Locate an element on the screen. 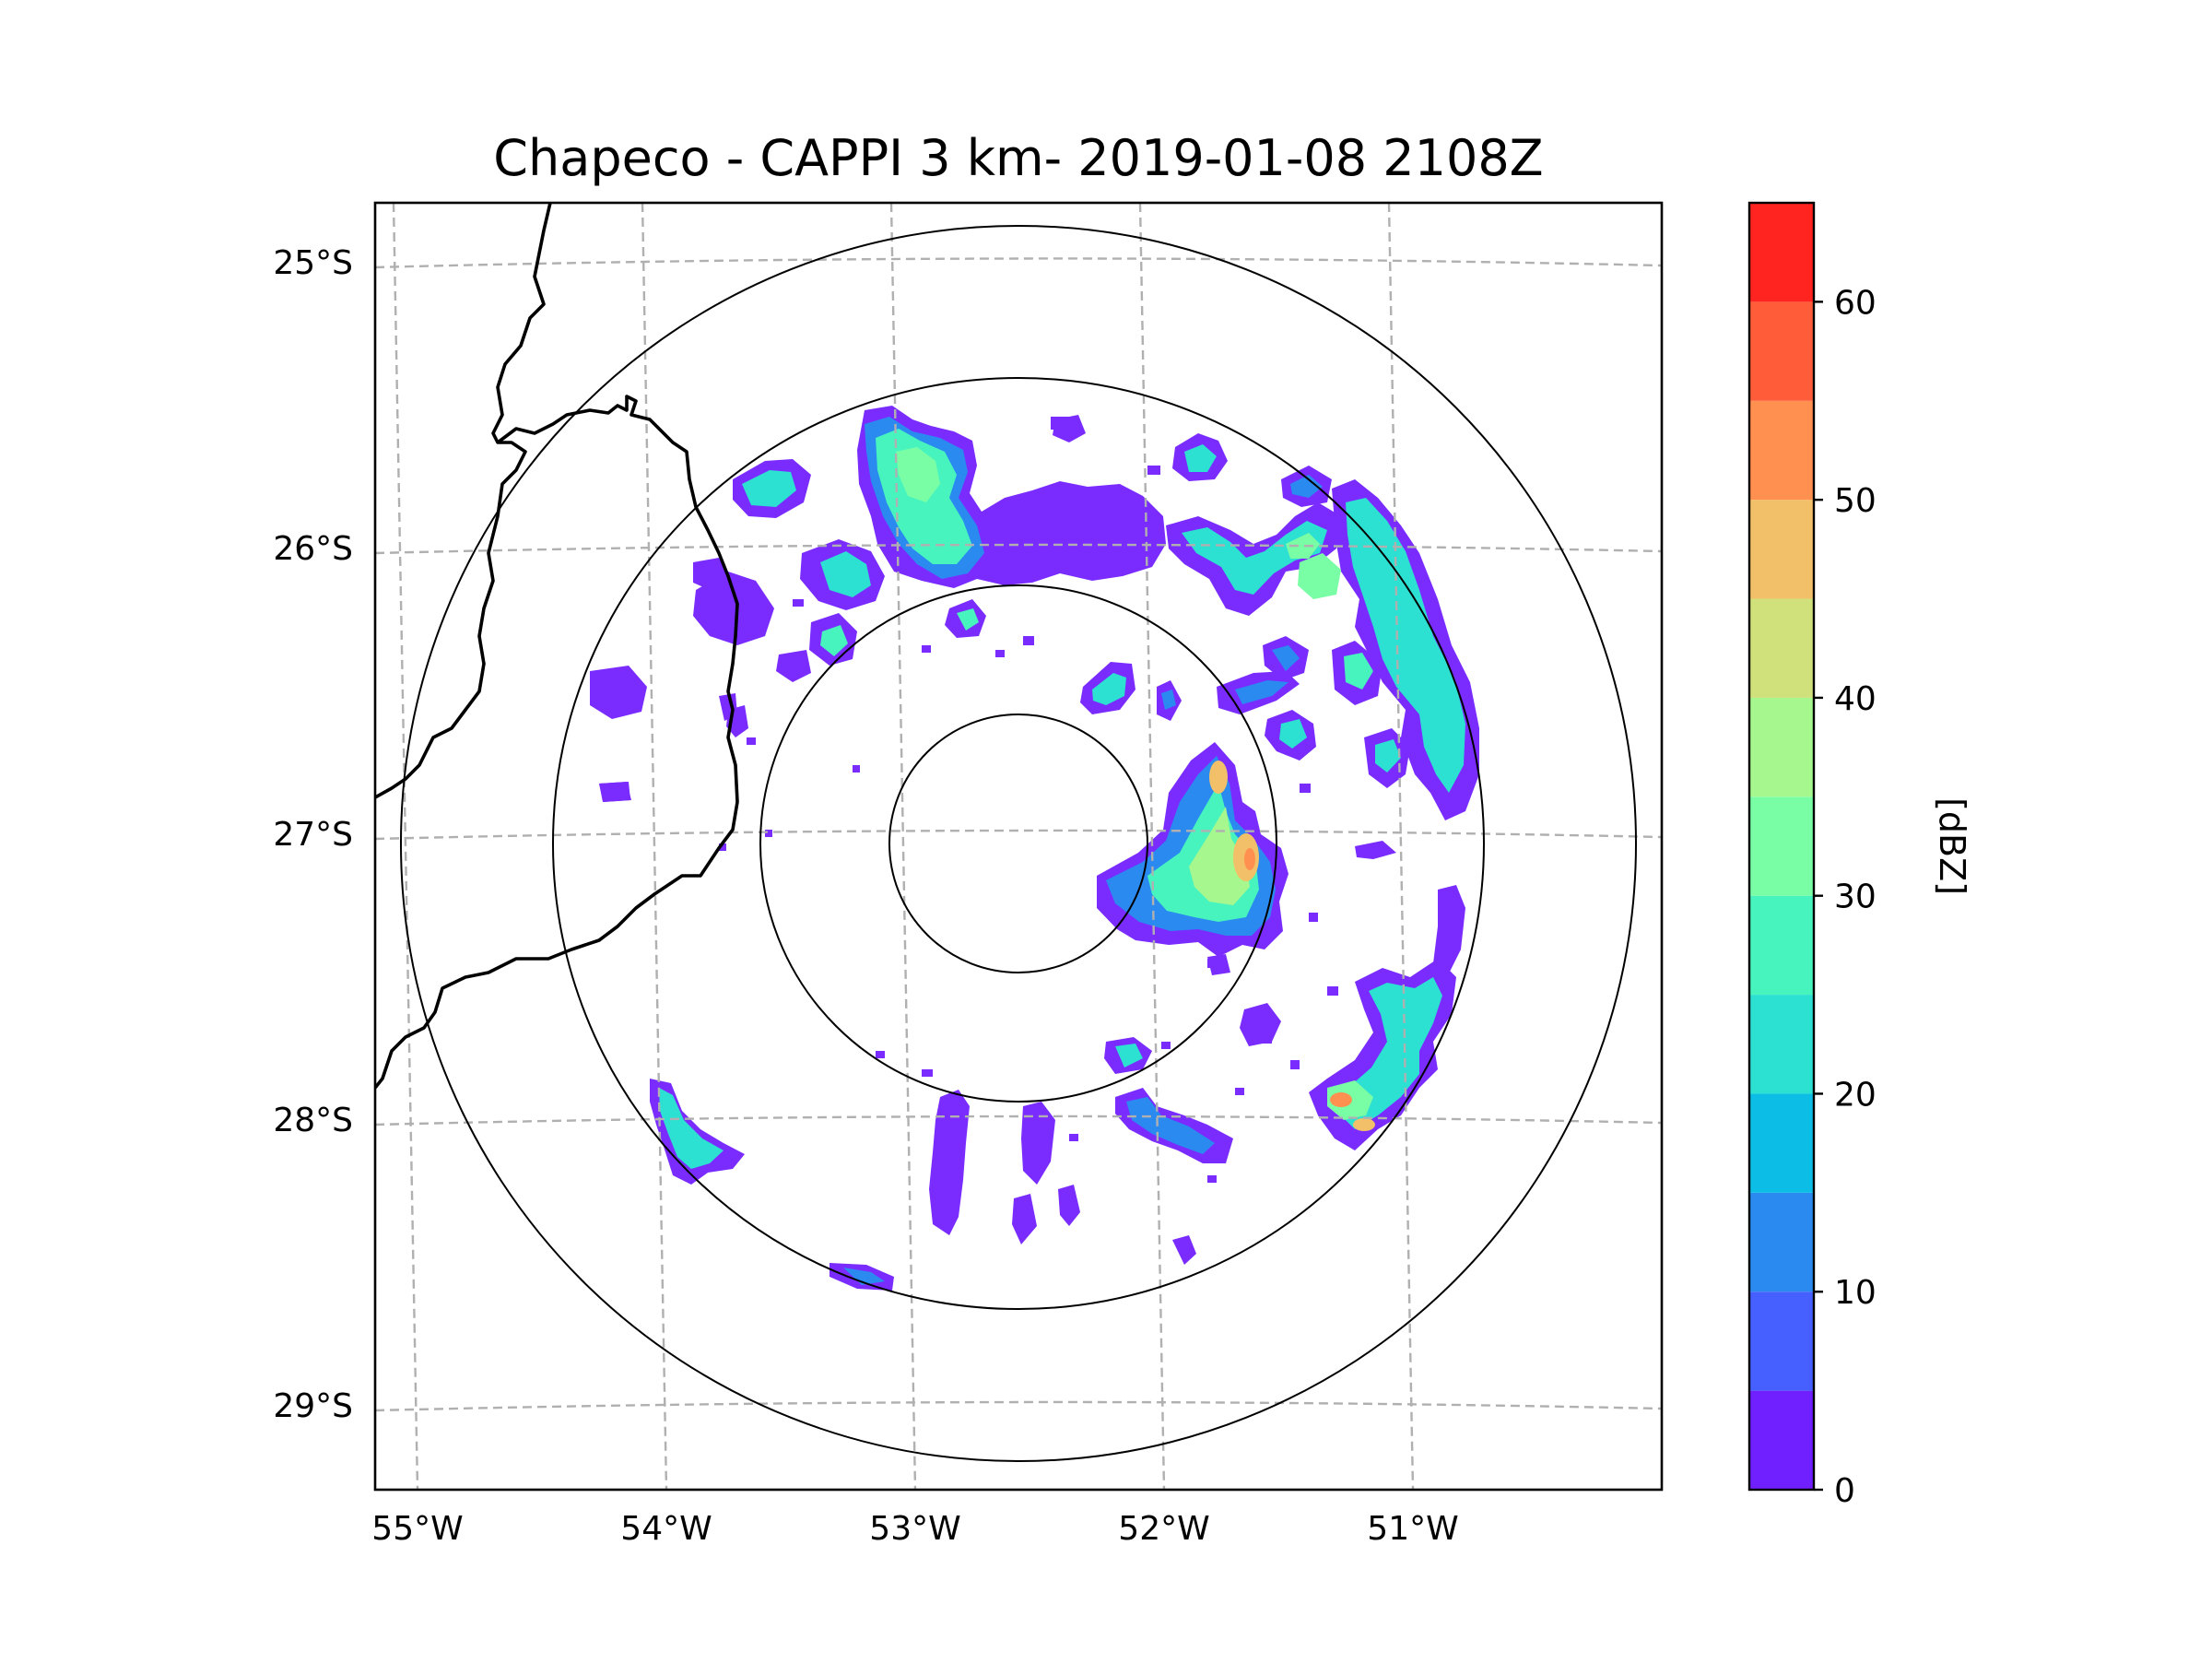 The width and height of the screenshot is (2212, 1663). border-paraguay-parana is located at coordinates (463, 501).